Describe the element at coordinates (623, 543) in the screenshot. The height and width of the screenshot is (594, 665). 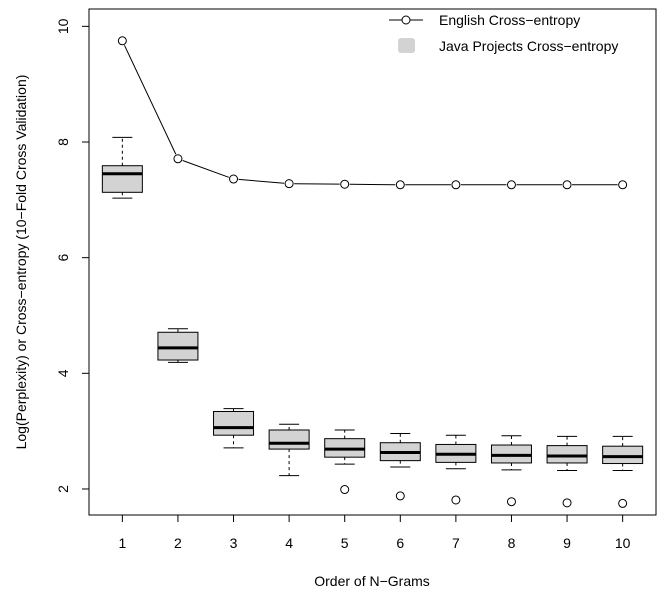
I see `x-tick-label: 10` at that location.